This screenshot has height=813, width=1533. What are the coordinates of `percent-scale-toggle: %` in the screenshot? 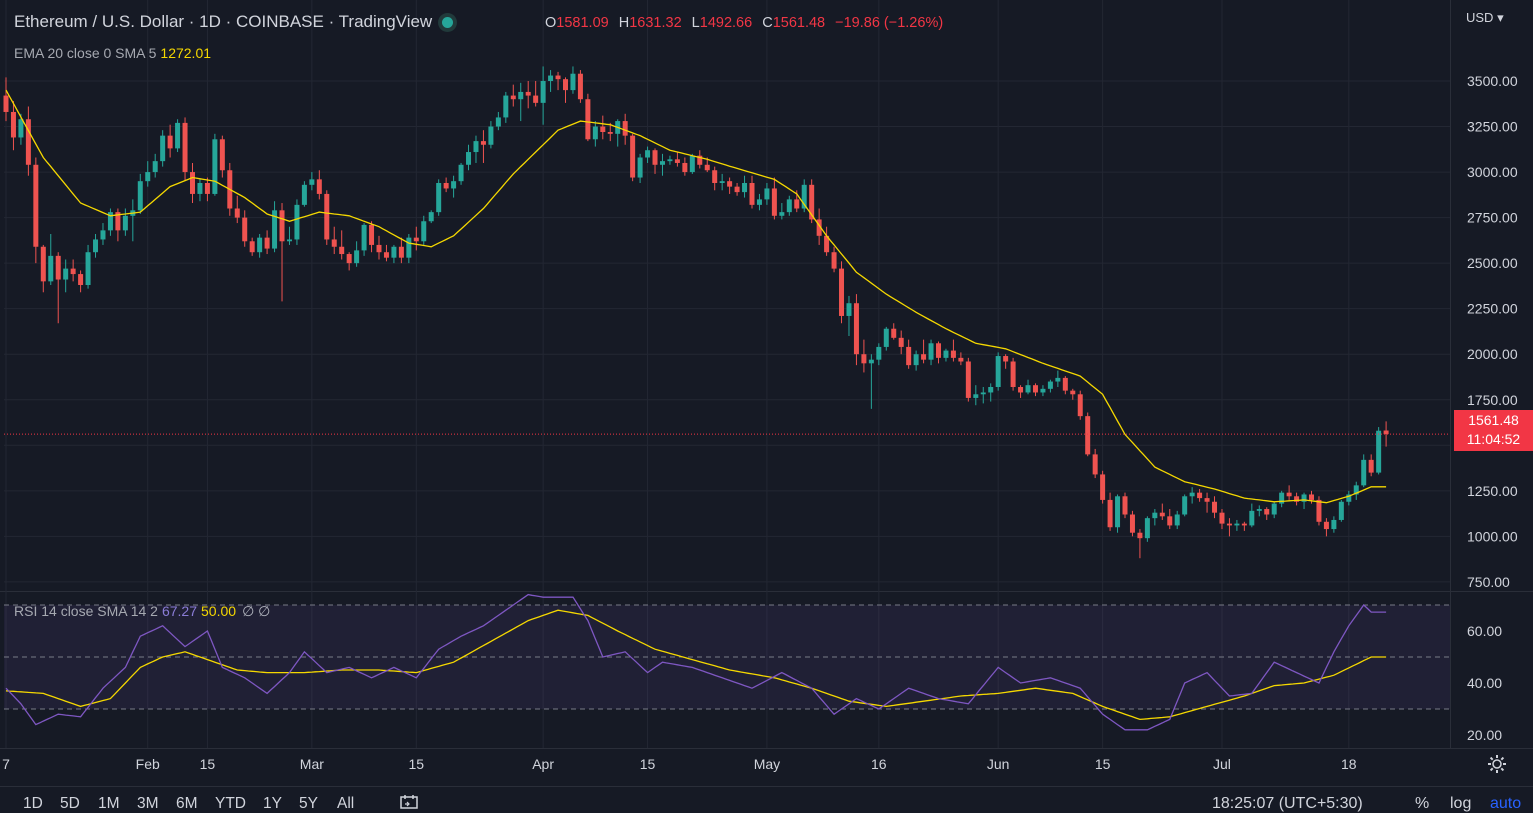 It's located at (1422, 803).